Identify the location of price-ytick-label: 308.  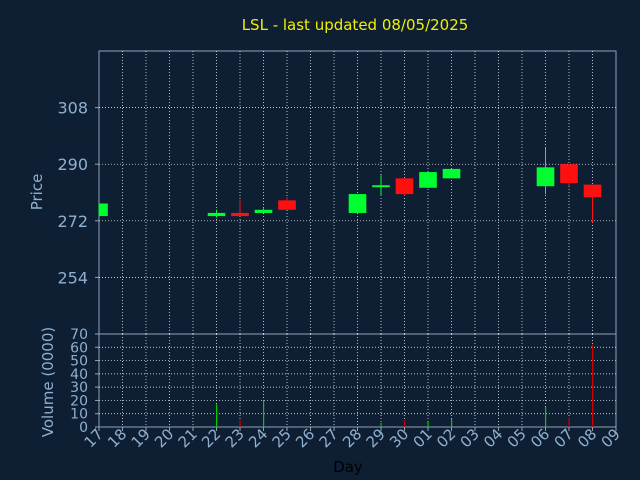
(72, 108).